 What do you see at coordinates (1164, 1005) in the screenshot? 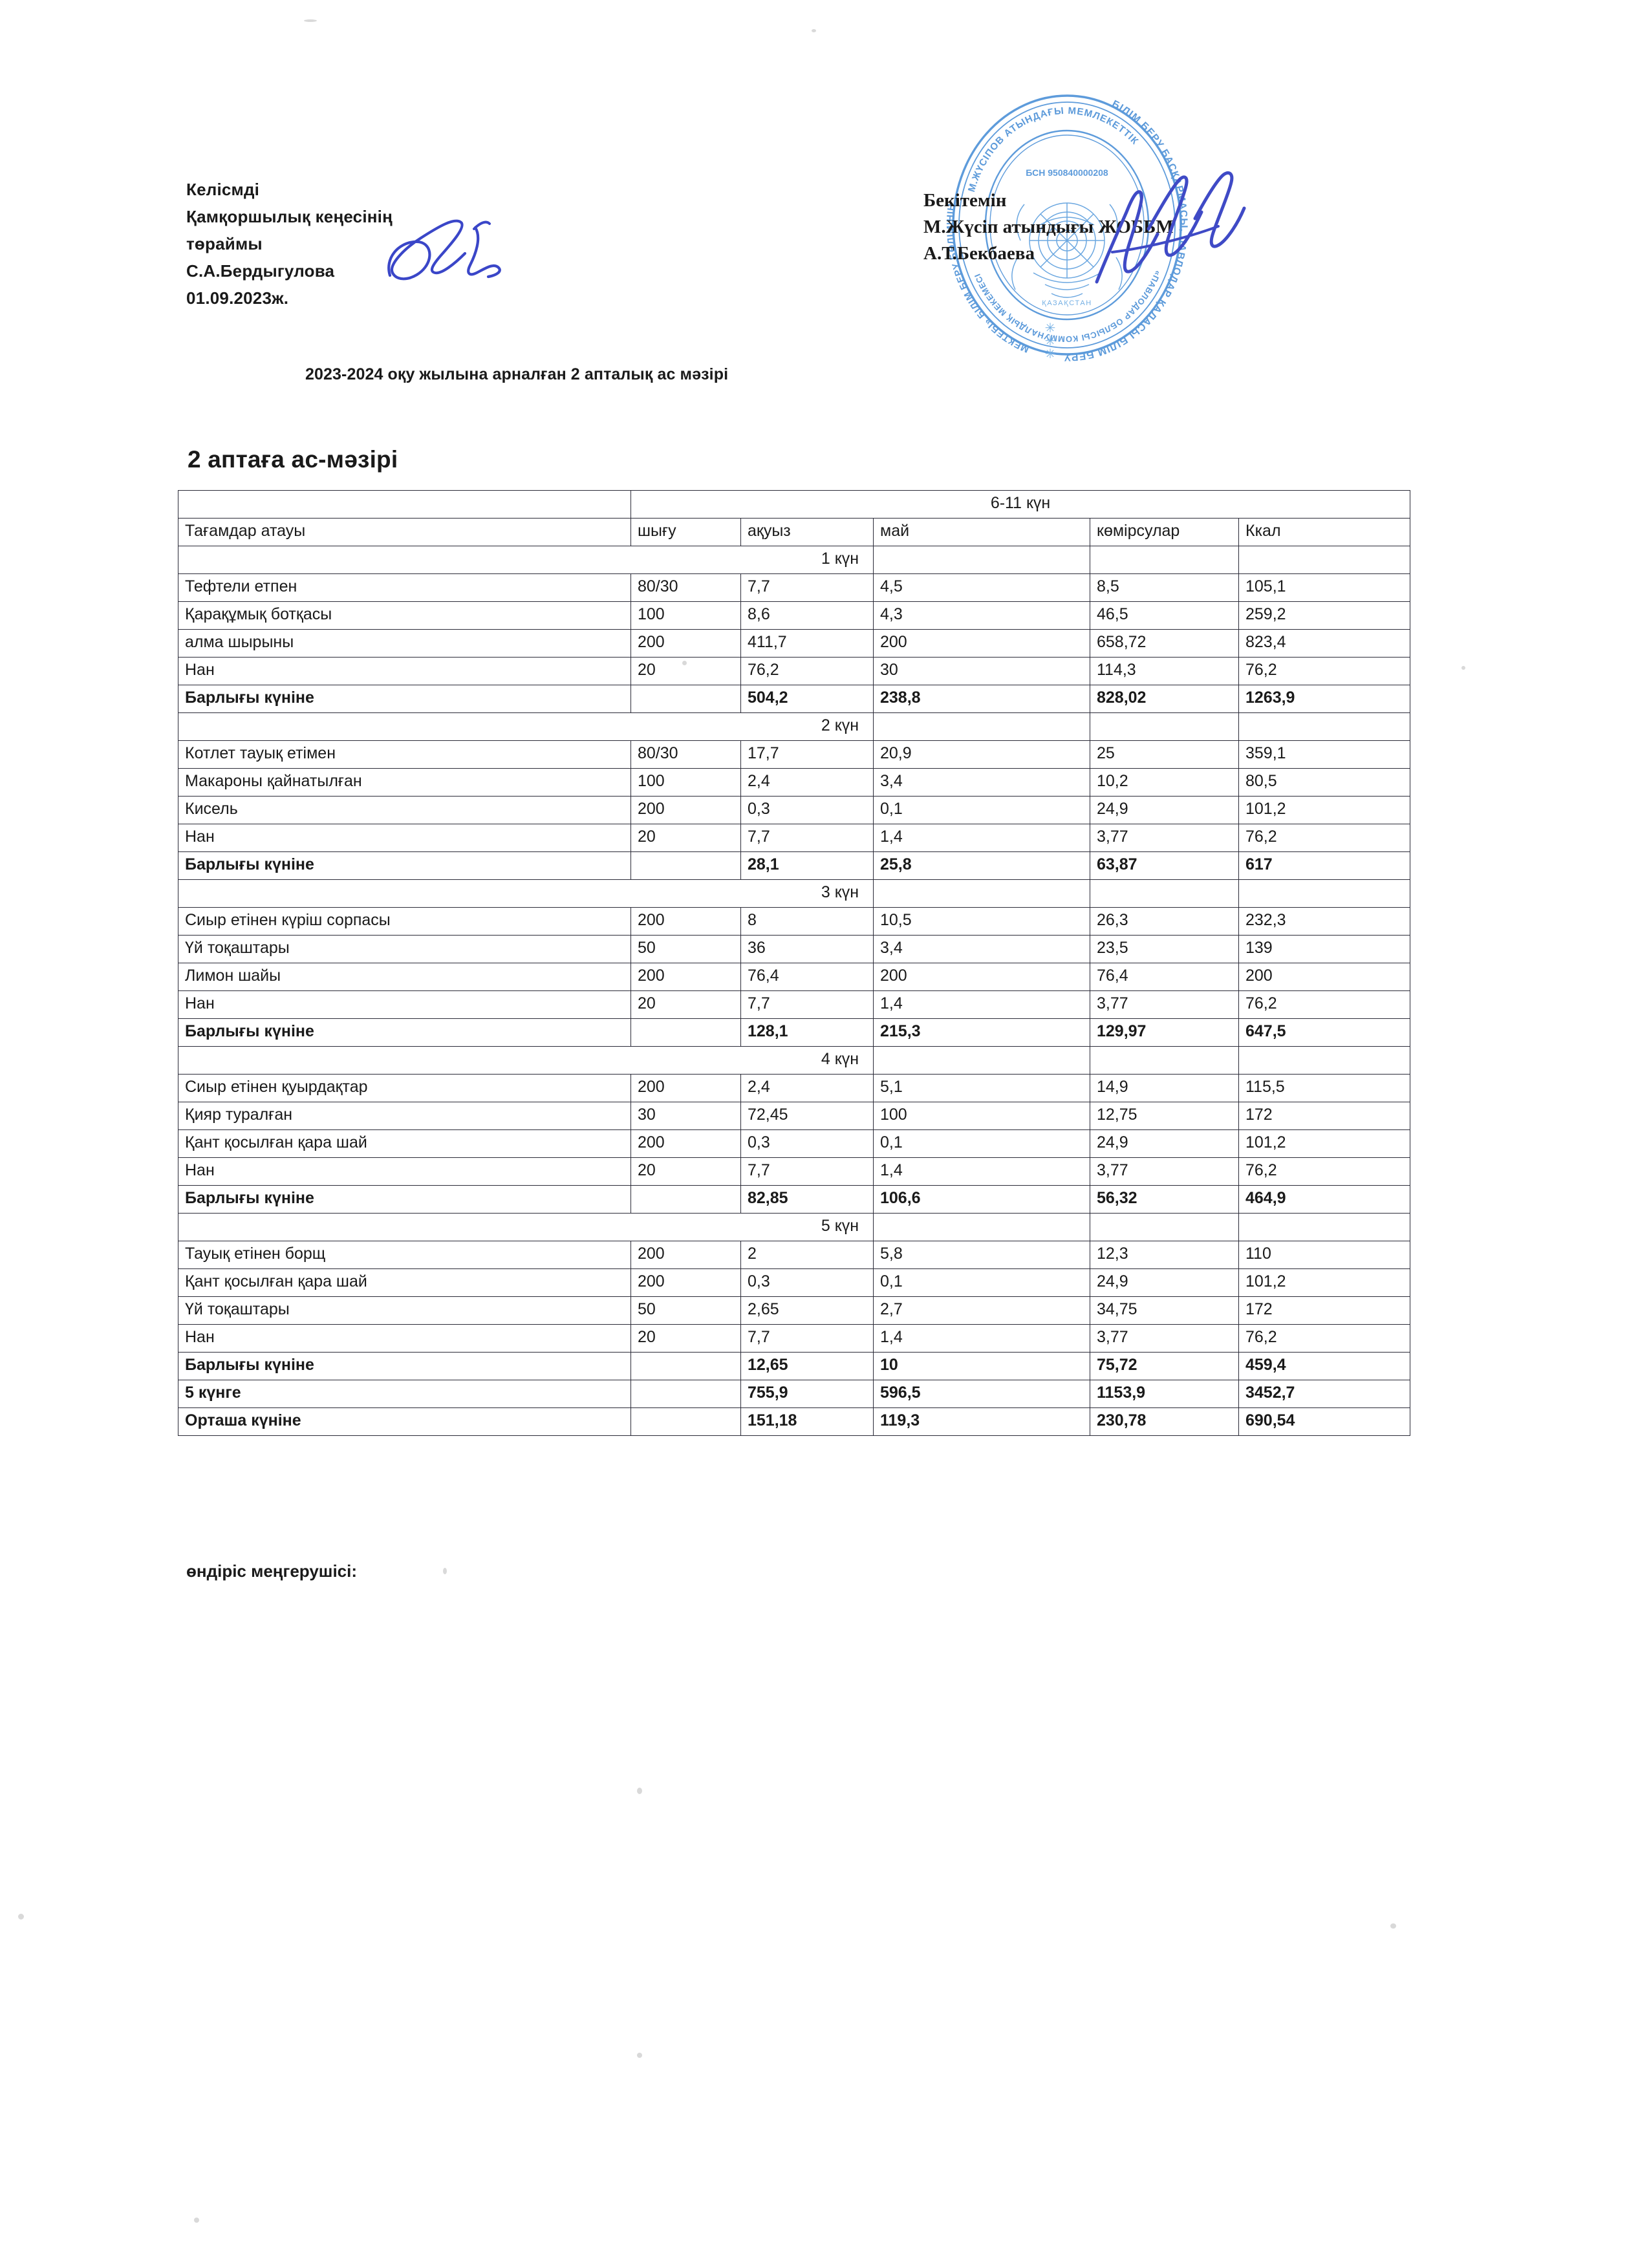
I see `dish-carbs: 3,77` at bounding box center [1164, 1005].